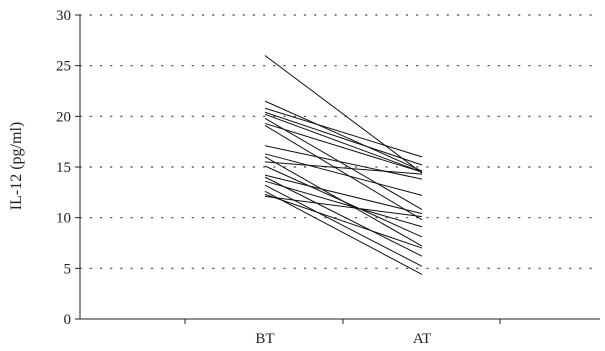 This screenshot has width=605, height=351. Describe the element at coordinates (63, 219) in the screenshot. I see `y-tick-label-10: 10` at that location.